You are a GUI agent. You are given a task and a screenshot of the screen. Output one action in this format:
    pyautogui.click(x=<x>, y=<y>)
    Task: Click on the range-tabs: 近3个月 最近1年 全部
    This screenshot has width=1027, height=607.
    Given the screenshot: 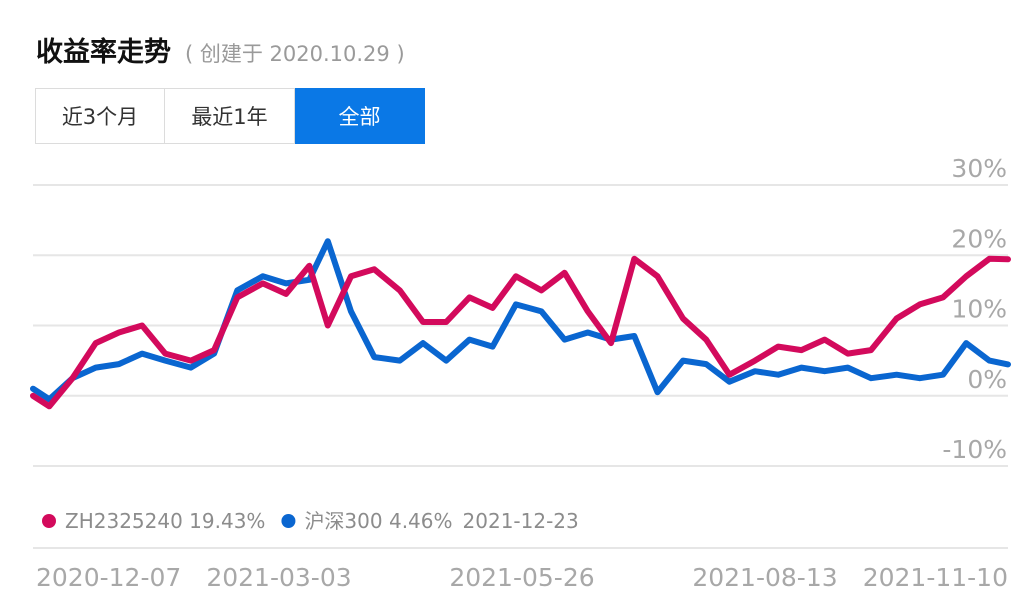 What is the action you would take?
    pyautogui.click(x=230, y=116)
    